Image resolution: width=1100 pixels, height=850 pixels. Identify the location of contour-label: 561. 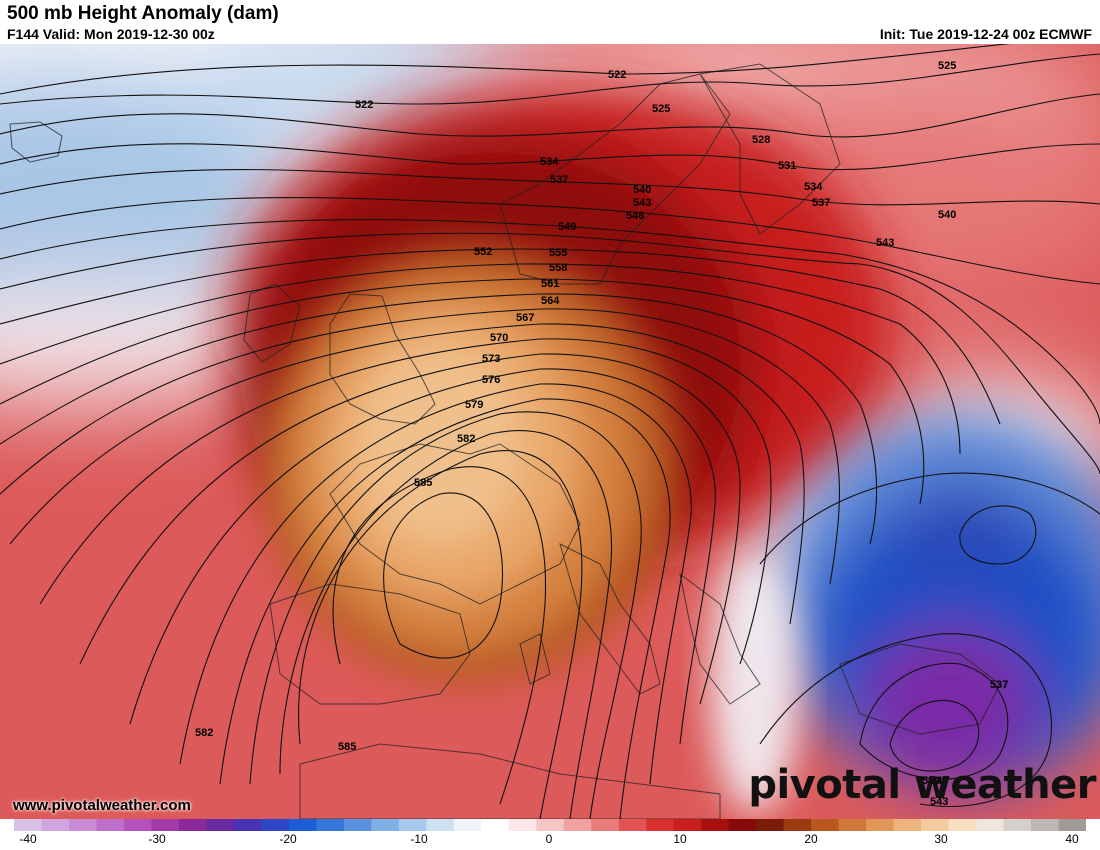
(550, 284).